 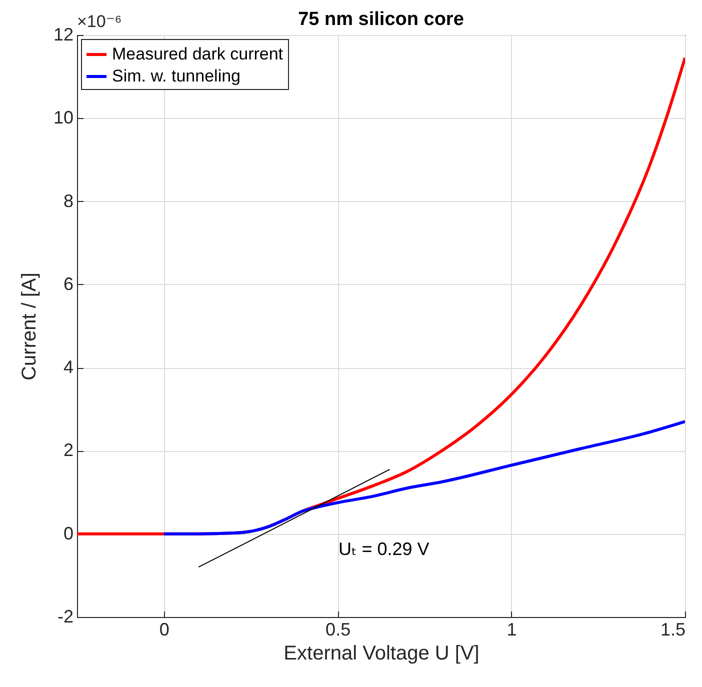 What do you see at coordinates (99, 21) in the screenshot?
I see `text: ×10⁻⁶` at bounding box center [99, 21].